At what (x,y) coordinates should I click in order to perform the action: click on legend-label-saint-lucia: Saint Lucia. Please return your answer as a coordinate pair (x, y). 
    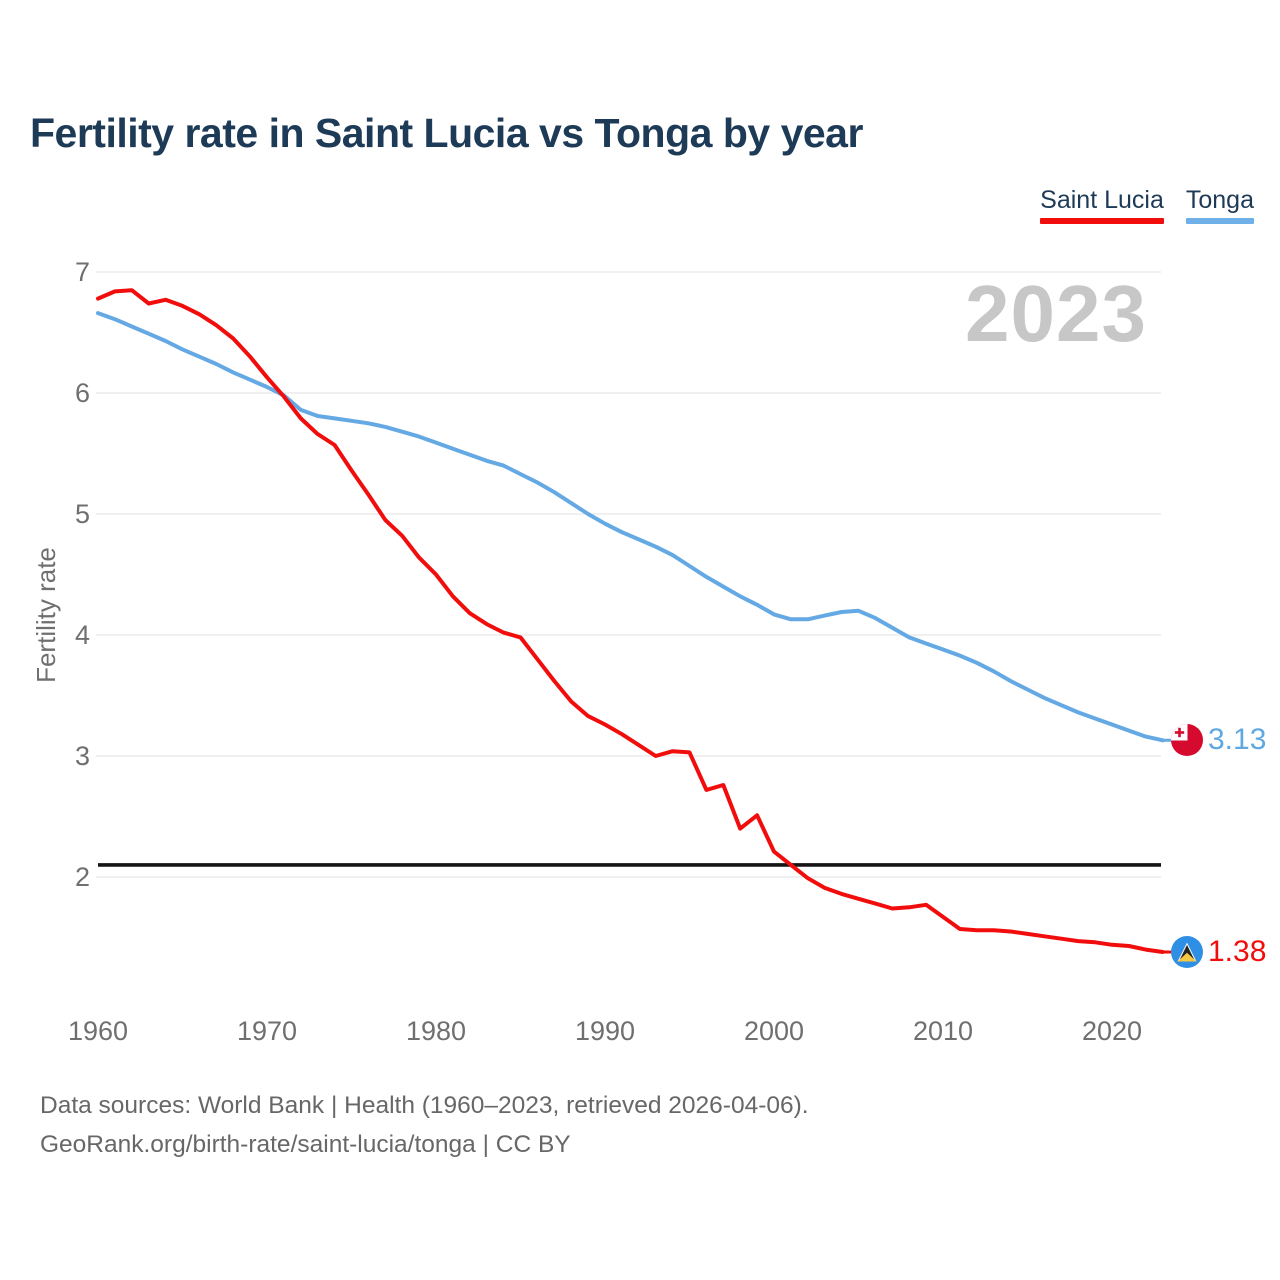
    Looking at the image, I should click on (1102, 200).